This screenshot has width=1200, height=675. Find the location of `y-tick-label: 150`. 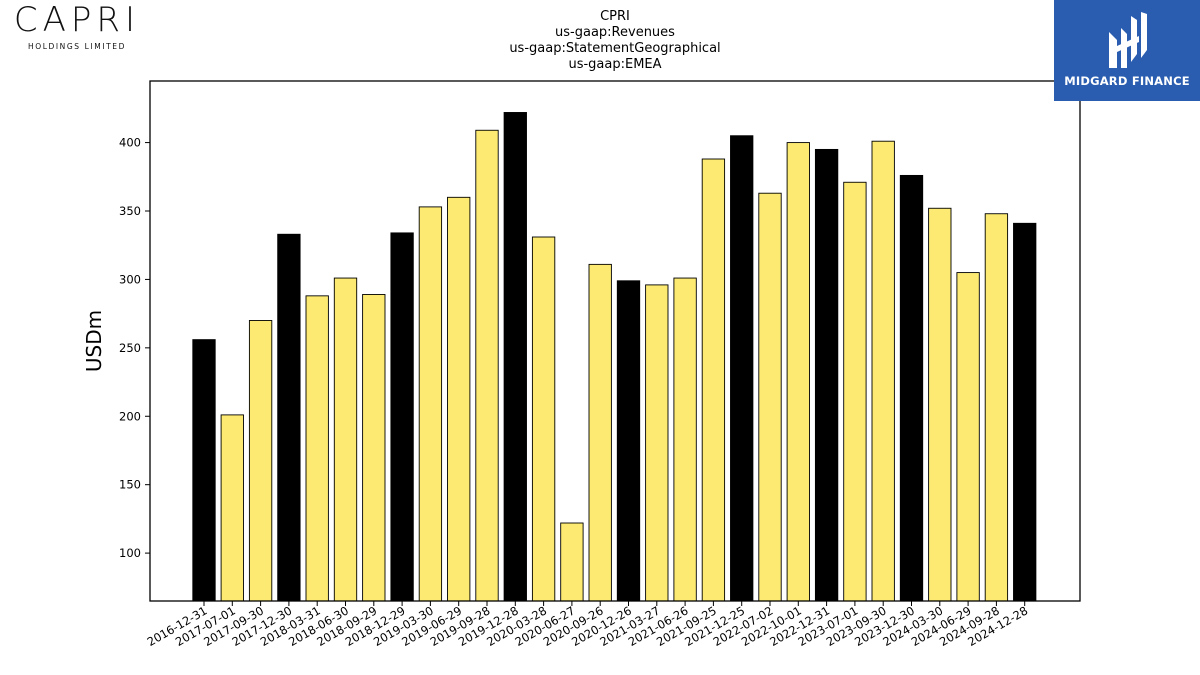

y-tick-label: 150 is located at coordinates (130, 485).